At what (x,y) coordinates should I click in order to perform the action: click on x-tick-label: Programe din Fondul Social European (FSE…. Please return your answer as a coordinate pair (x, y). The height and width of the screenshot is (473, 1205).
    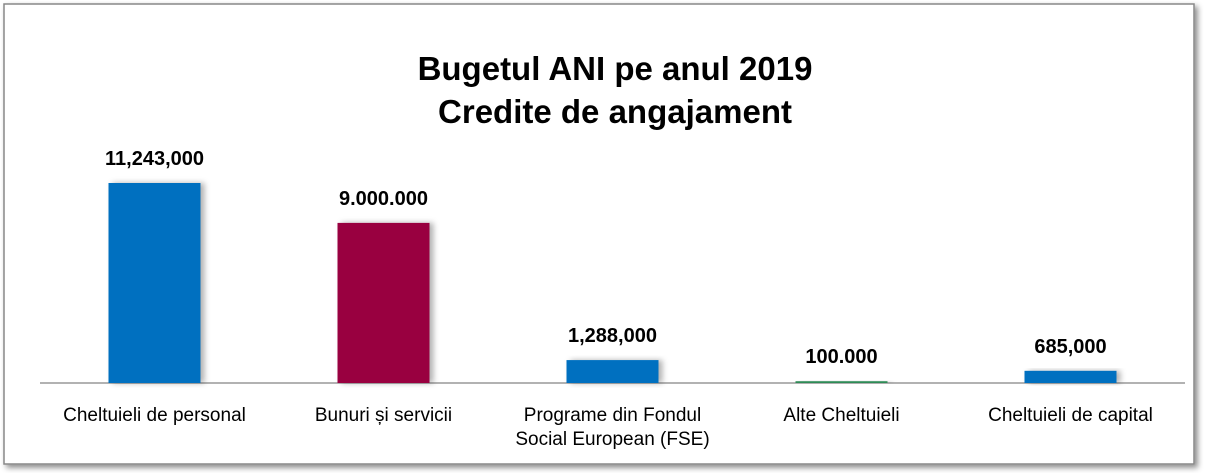
    Looking at the image, I should click on (612, 427).